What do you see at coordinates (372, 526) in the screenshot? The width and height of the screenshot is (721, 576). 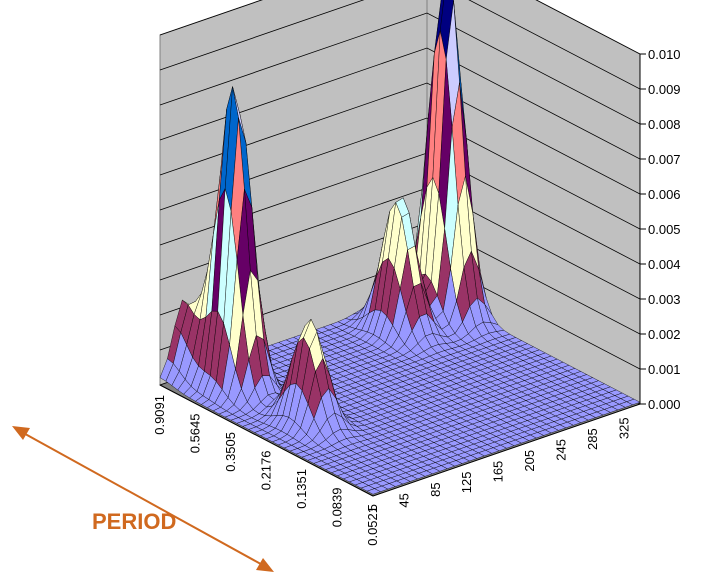 I see `period-tick-label: 0.0521` at bounding box center [372, 526].